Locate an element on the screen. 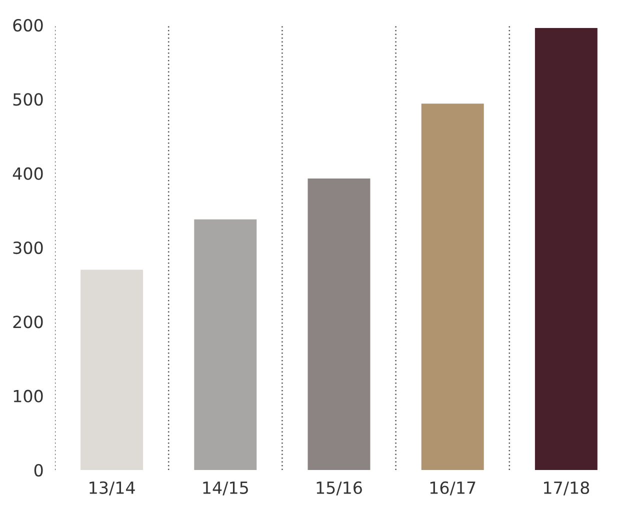 This screenshot has height=505, width=624. y-tick-label: 100 is located at coordinates (28, 396).